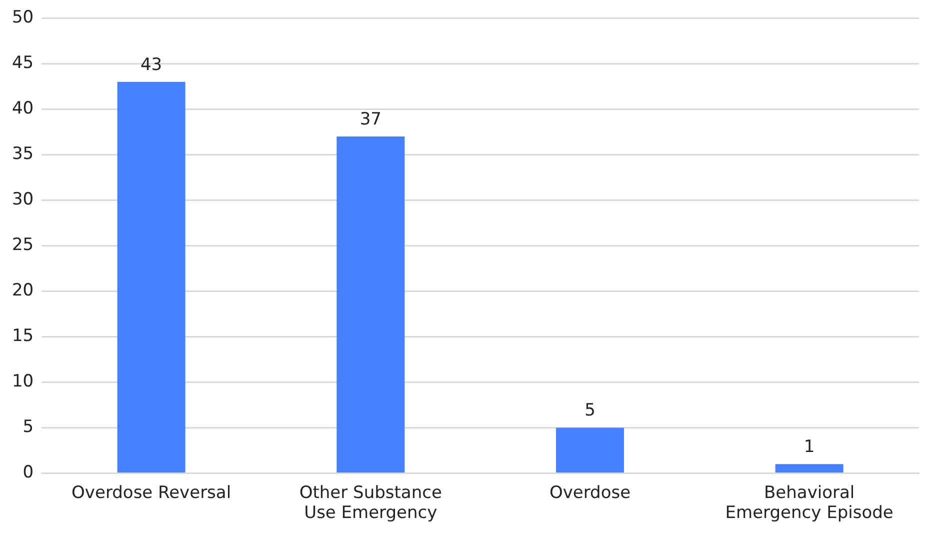  What do you see at coordinates (152, 492) in the screenshot?
I see `x-tick-label: Overdose Reversal` at bounding box center [152, 492].